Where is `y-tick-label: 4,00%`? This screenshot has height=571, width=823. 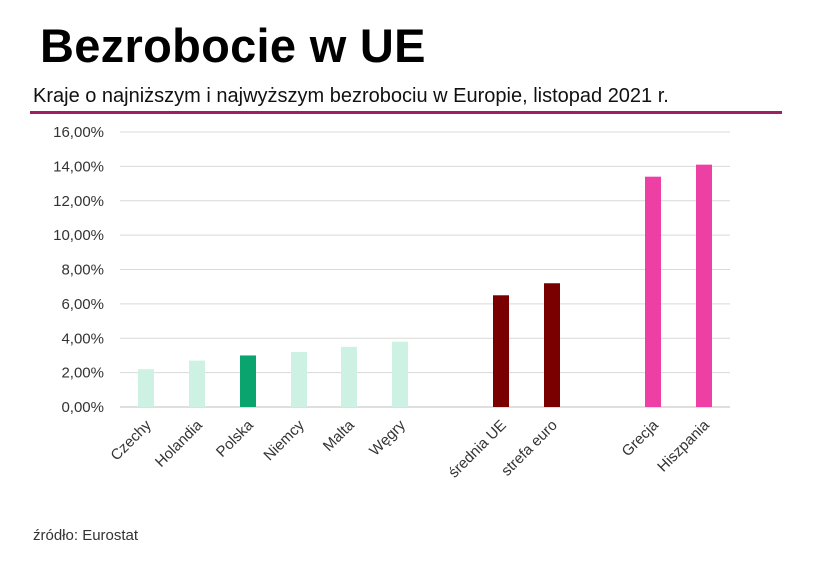 y-tick-label: 4,00% is located at coordinates (82, 338).